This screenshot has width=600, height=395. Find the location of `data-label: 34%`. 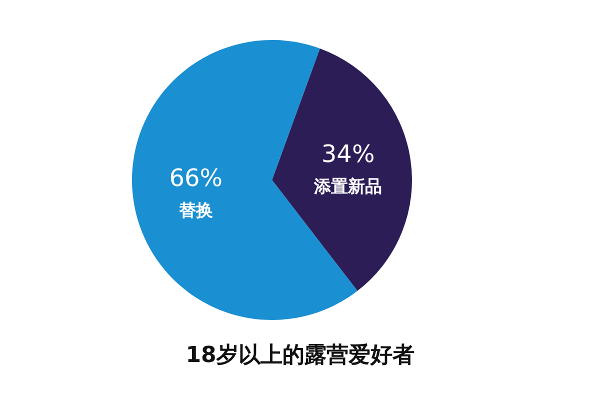

data-label: 34% is located at coordinates (348, 154).